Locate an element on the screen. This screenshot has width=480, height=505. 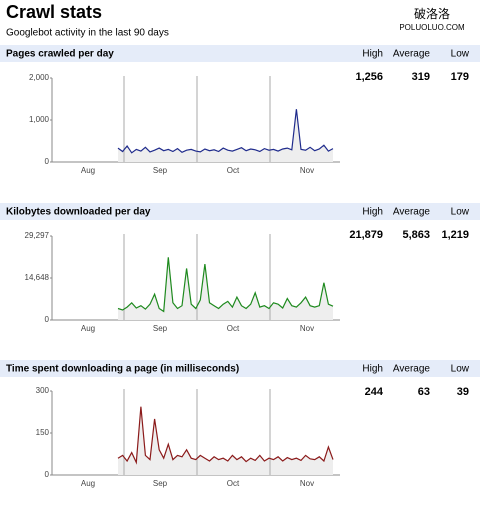
y-tick-label: 300 is located at coordinates (43, 390).